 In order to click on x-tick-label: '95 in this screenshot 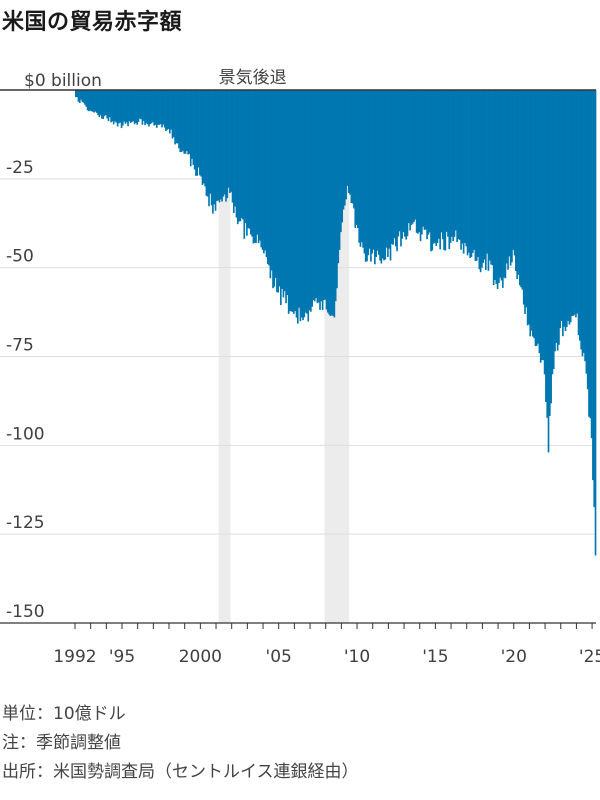, I will do `click(122, 657)`.